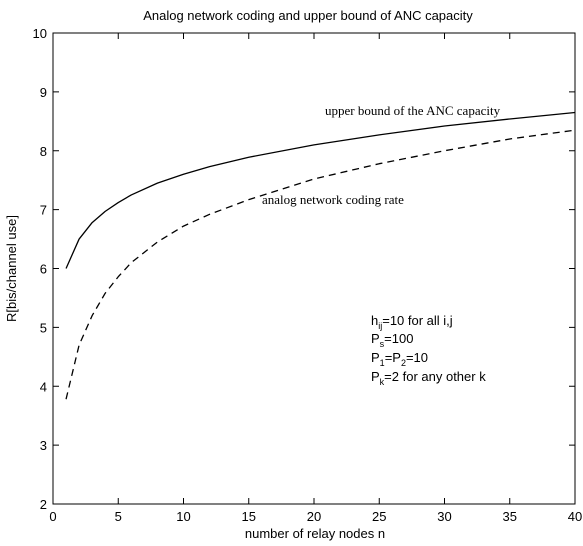 This screenshot has height=546, width=583. Describe the element at coordinates (43, 210) in the screenshot. I see `y-tick-label: 7` at that location.